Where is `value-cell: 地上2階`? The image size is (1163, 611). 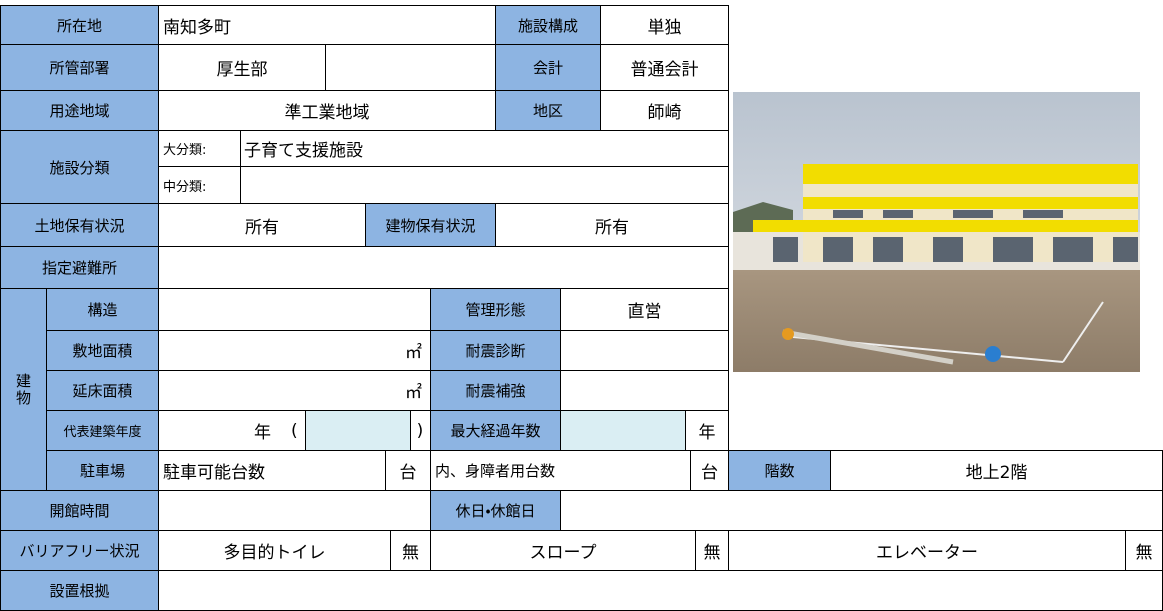 value-cell: 地上2階 is located at coordinates (996, 470).